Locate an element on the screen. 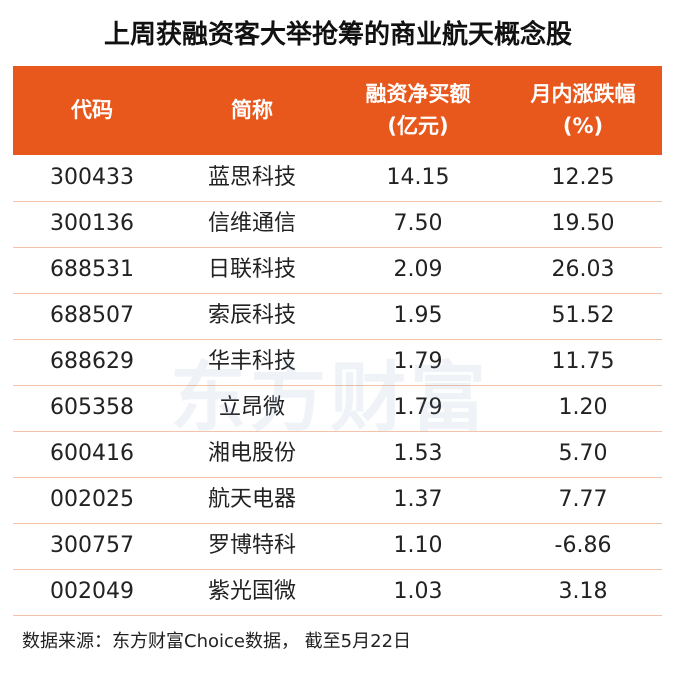  watermark: 东方财富 is located at coordinates (330, 397).